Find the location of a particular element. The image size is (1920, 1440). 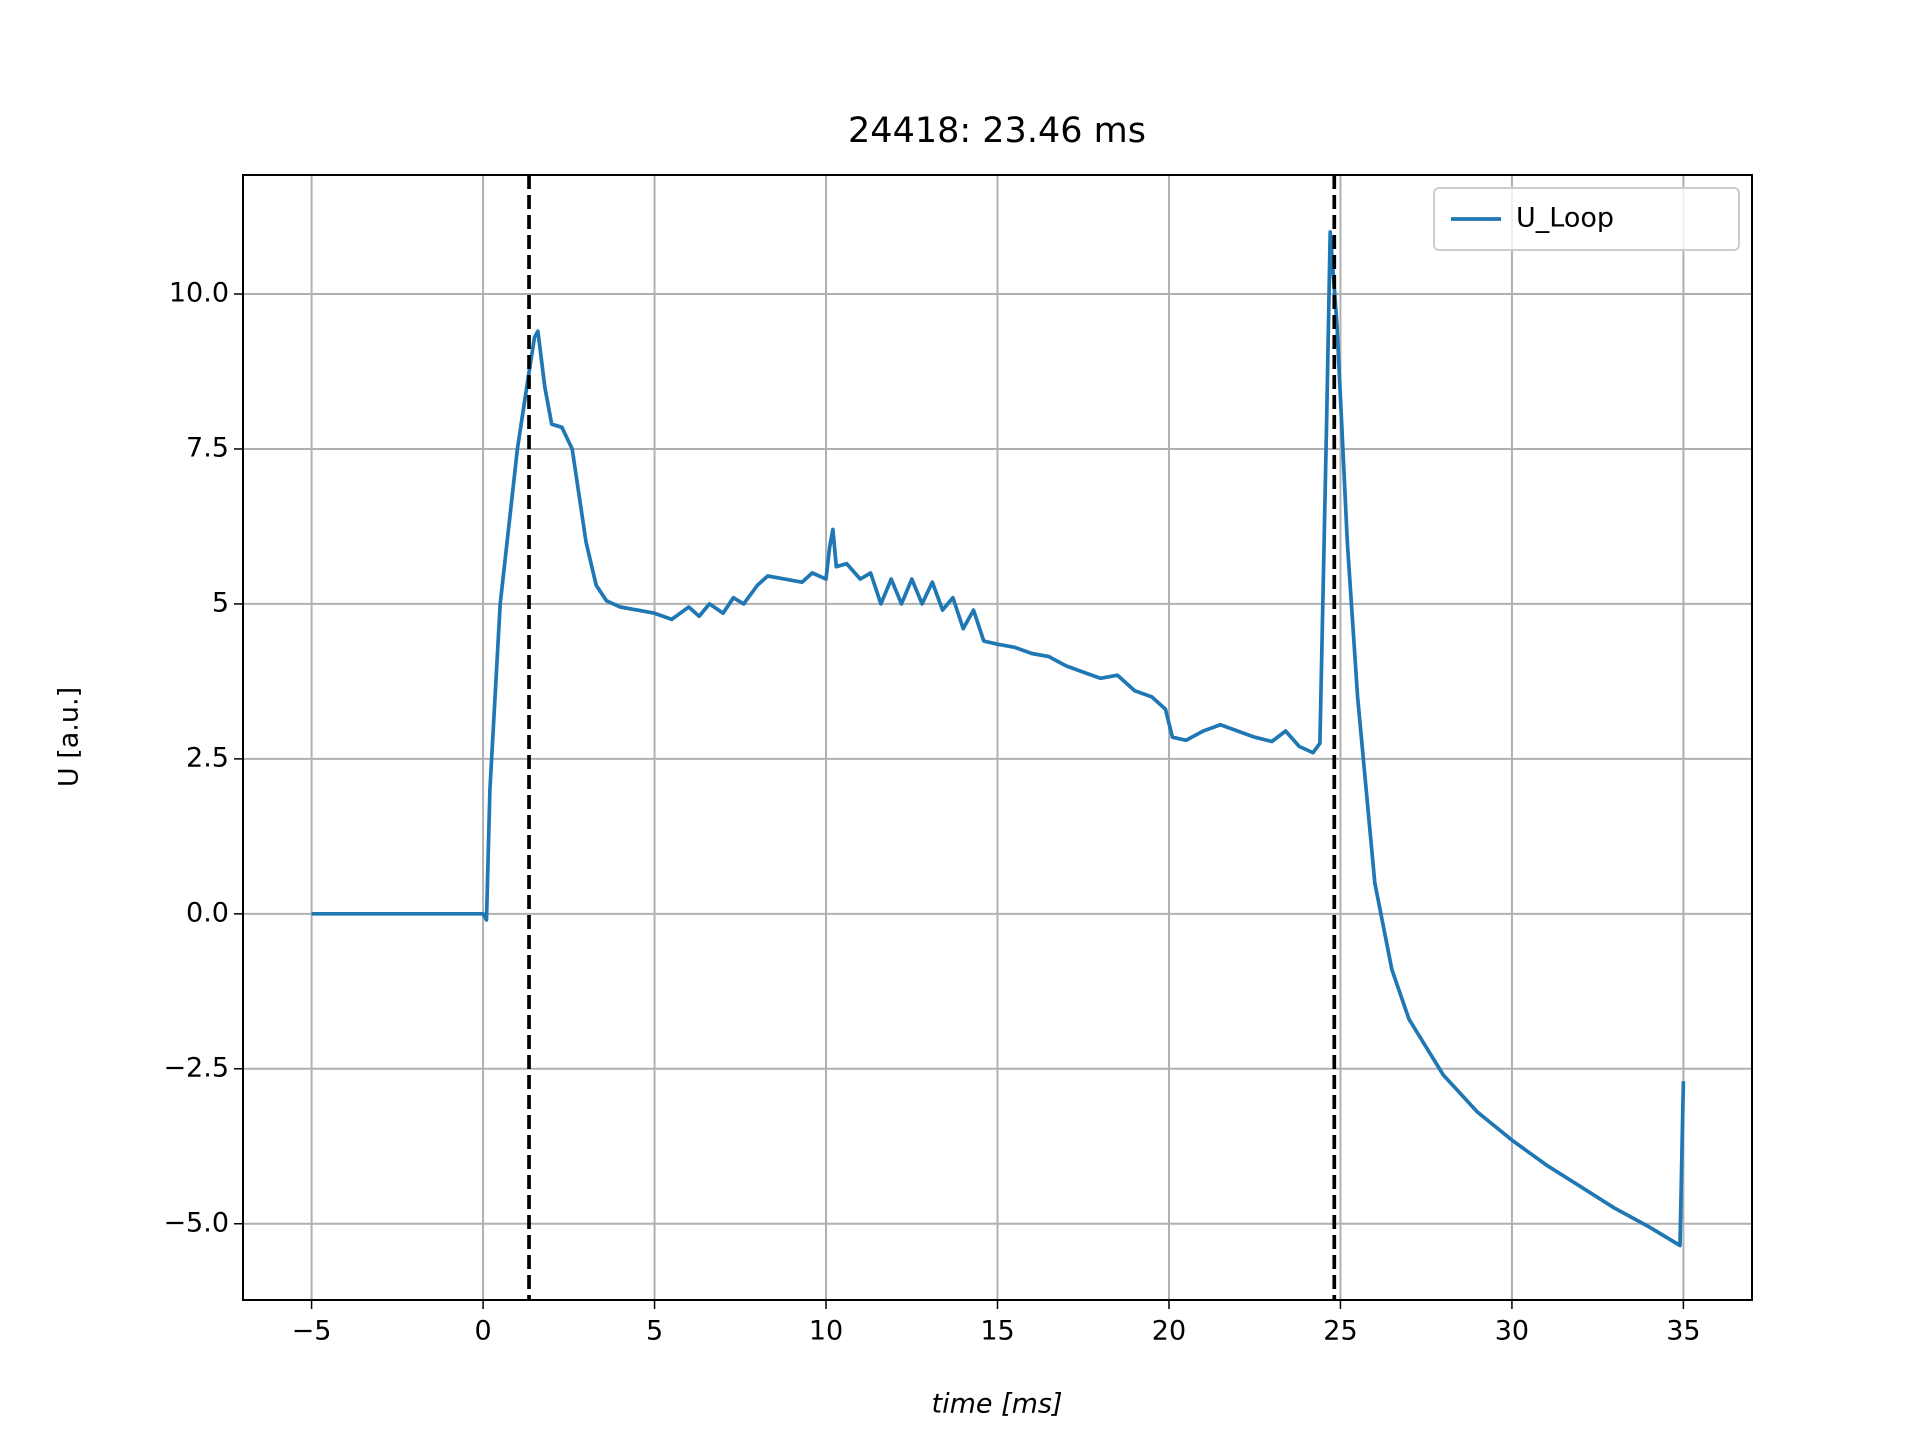

x-tick-label: −5 is located at coordinates (312, 1331).